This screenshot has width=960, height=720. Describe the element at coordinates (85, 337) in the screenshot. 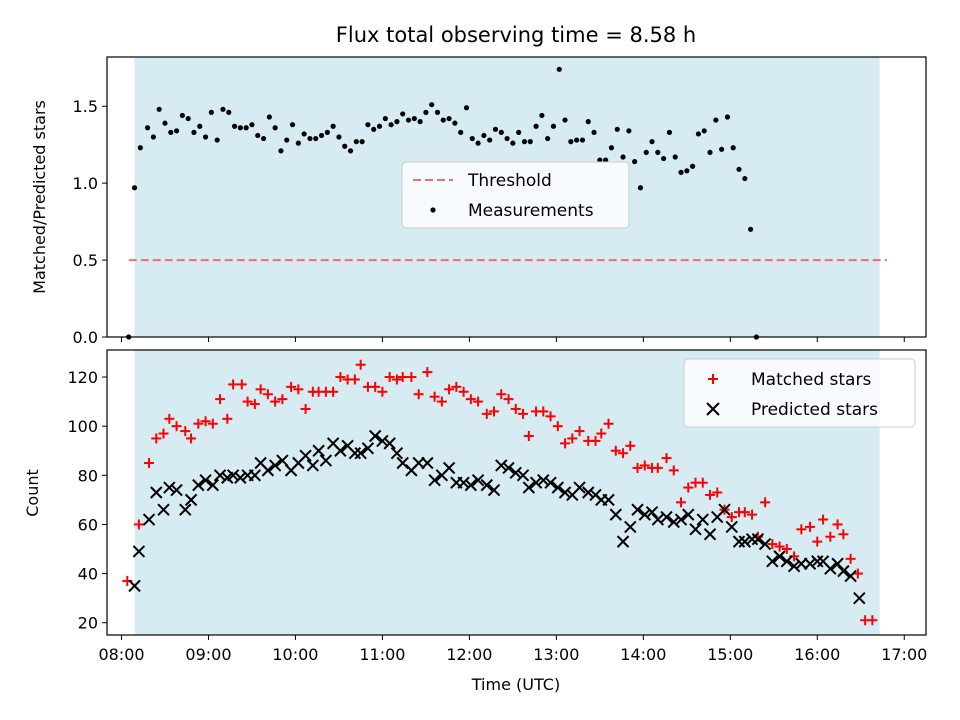

I see `top-y-tick-label: 0.0` at that location.